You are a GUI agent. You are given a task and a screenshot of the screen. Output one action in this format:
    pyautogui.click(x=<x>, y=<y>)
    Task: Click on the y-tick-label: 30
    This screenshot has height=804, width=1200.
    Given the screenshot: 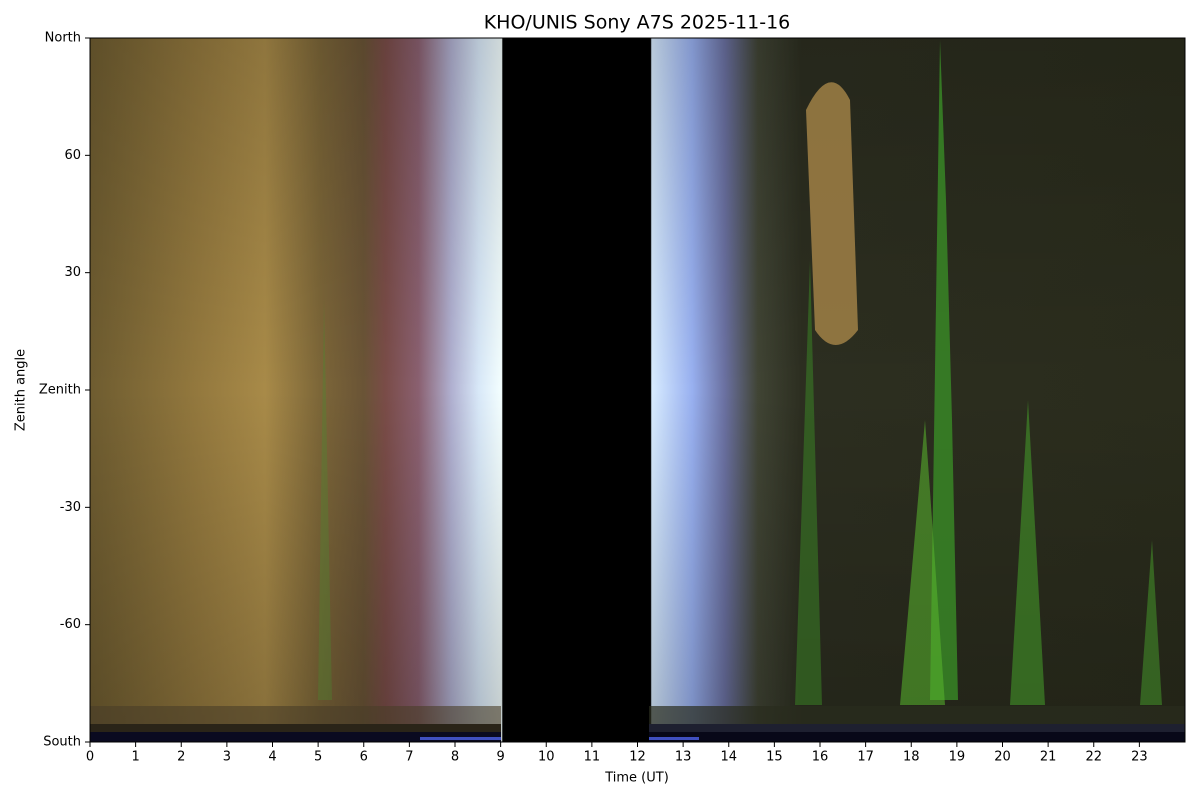 What is the action you would take?
    pyautogui.click(x=72, y=272)
    